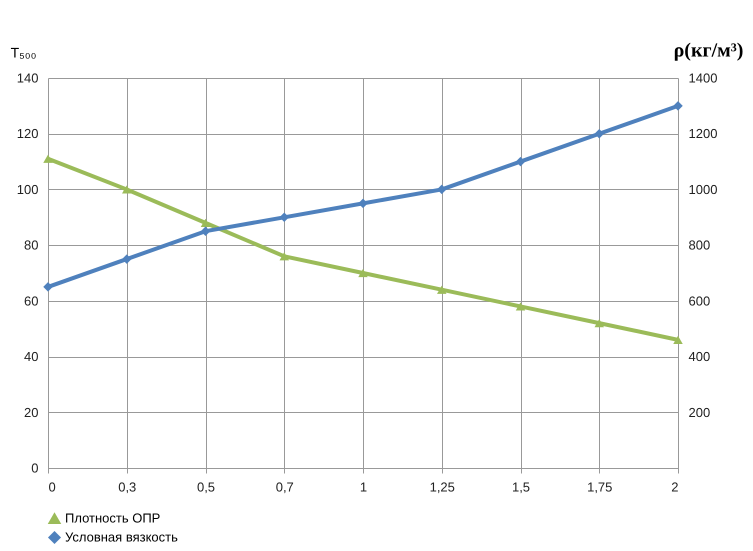 Image resolution: width=753 pixels, height=551 pixels. What do you see at coordinates (31, 300) in the screenshot?
I see `y-tick-label: 60` at bounding box center [31, 300].